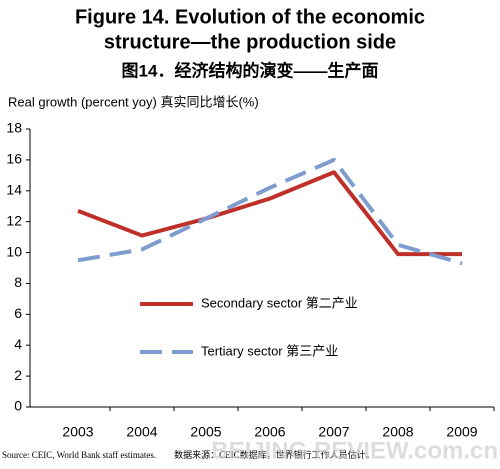 The image size is (500, 469). I want to click on watermark: BEIJING REVIEW.com.cn, so click(354, 450).